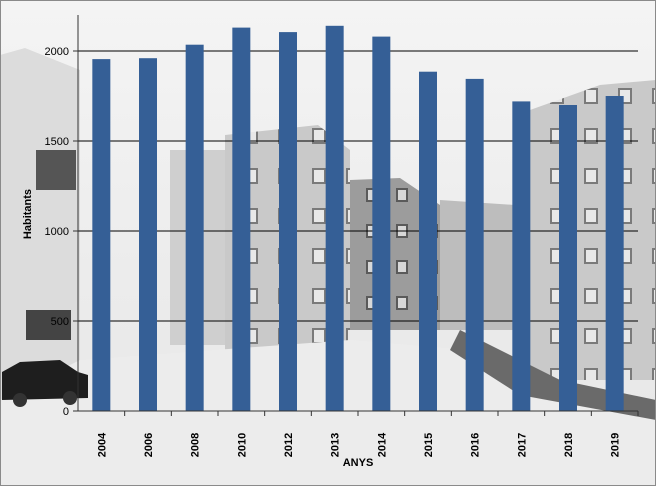 The height and width of the screenshot is (491, 656). What do you see at coordinates (242, 445) in the screenshot?
I see `x-tick-label: 2010` at bounding box center [242, 445].